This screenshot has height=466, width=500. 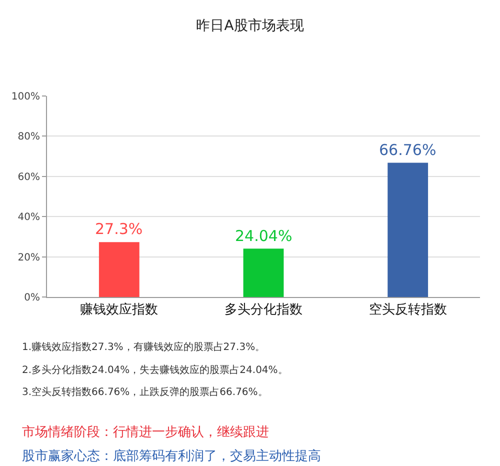 What do you see at coordinates (25, 97) in the screenshot?
I see `y-tick-label: 100%` at bounding box center [25, 97].